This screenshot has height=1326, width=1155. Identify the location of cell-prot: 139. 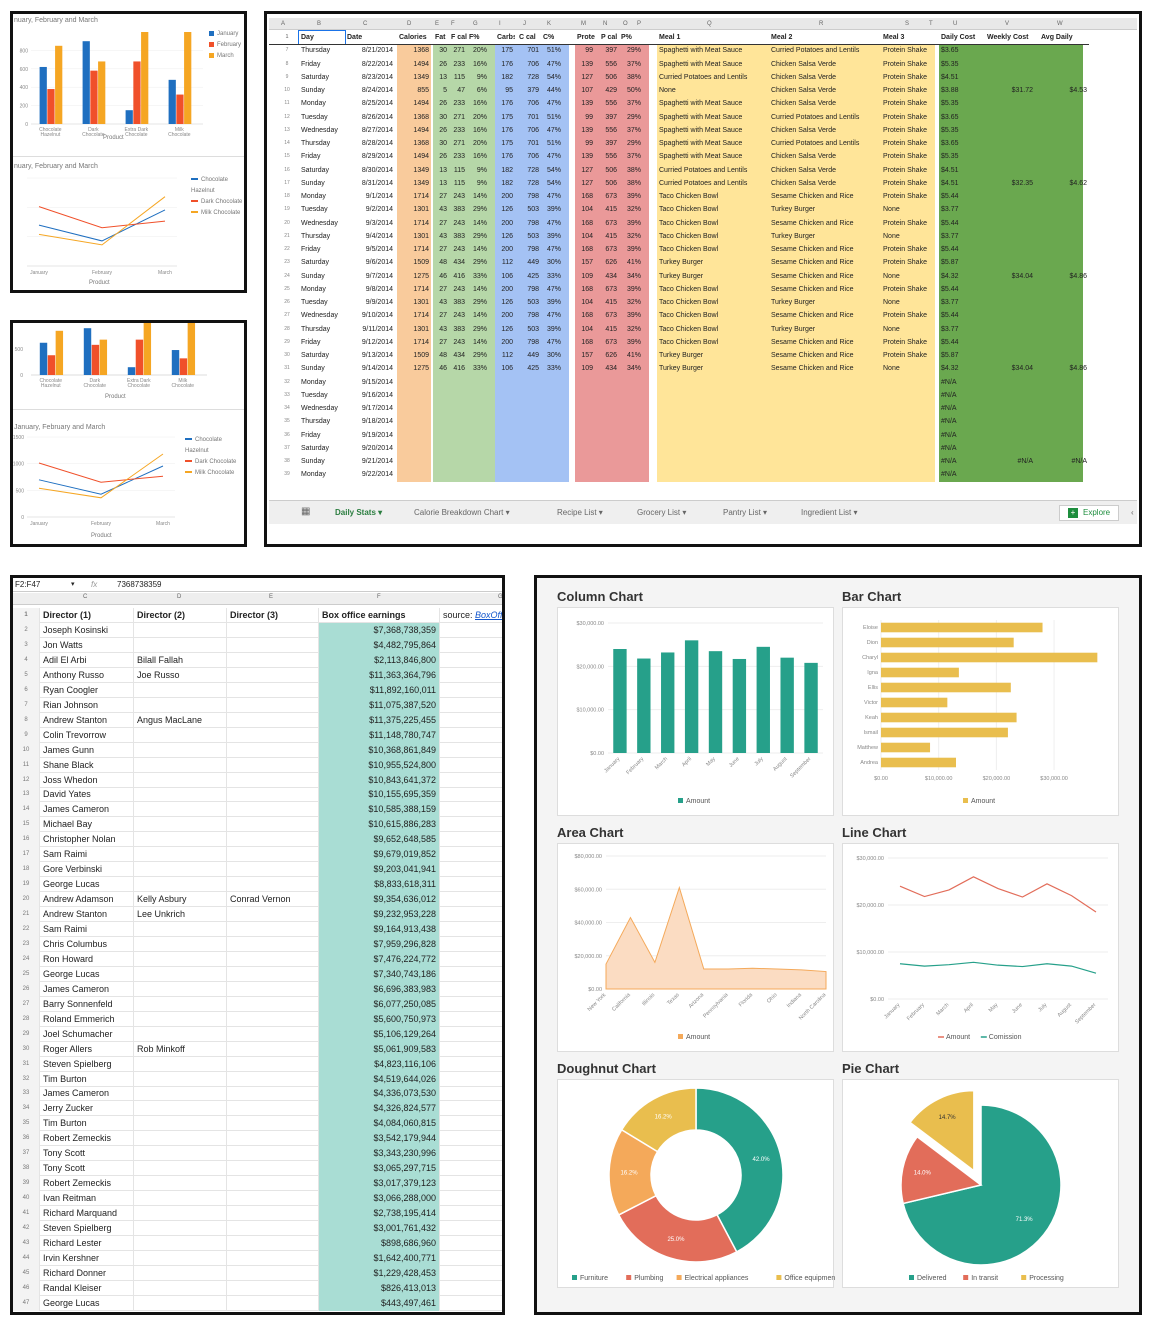
(587, 104).